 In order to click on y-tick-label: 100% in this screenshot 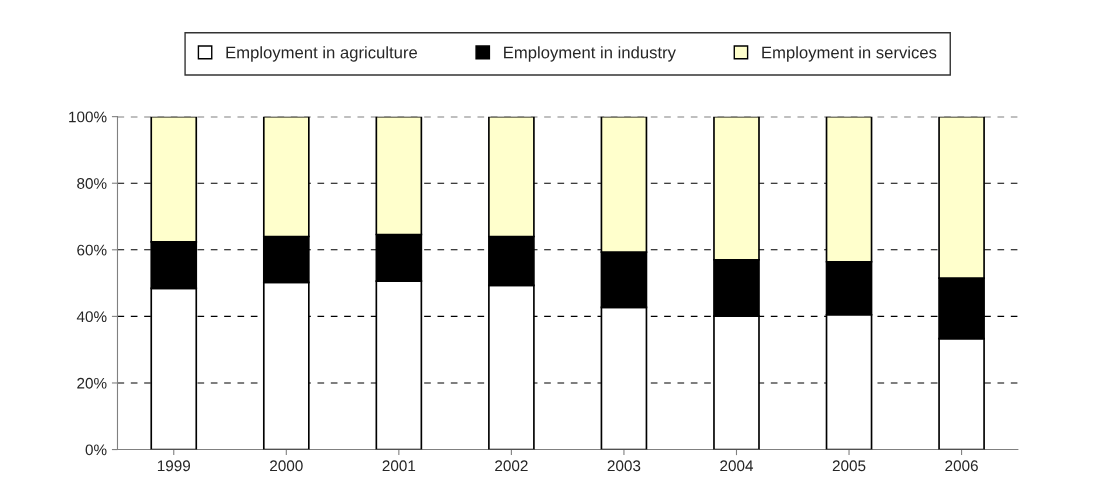, I will do `click(88, 117)`.